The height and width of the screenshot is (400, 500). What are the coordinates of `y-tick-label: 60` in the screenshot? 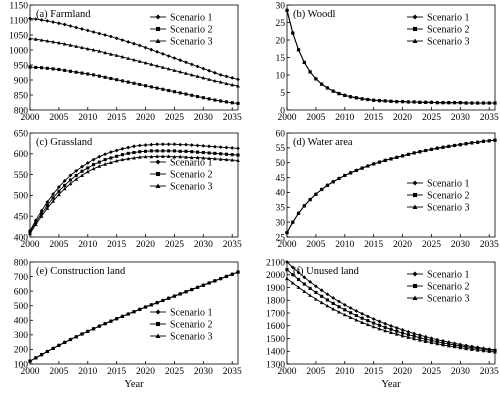 It's located at (281, 134).